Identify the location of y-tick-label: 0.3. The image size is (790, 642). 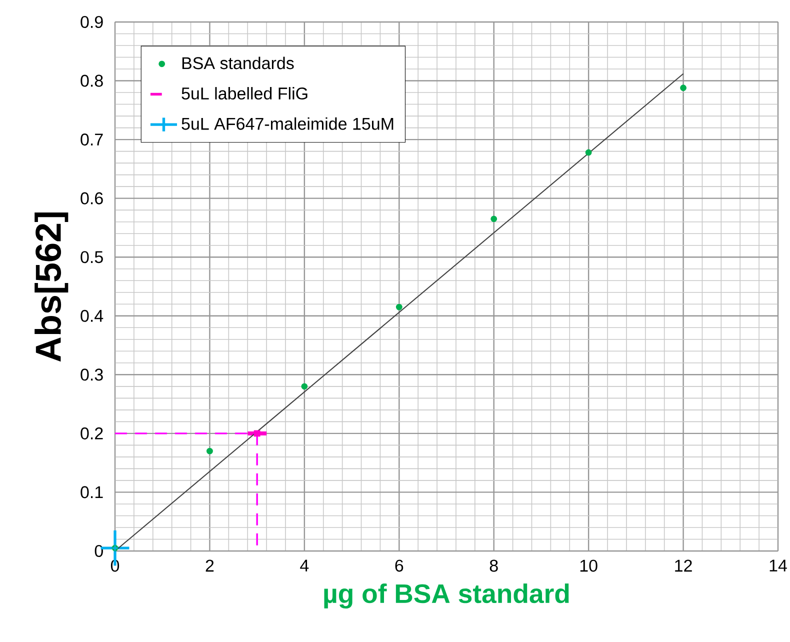
(91, 374).